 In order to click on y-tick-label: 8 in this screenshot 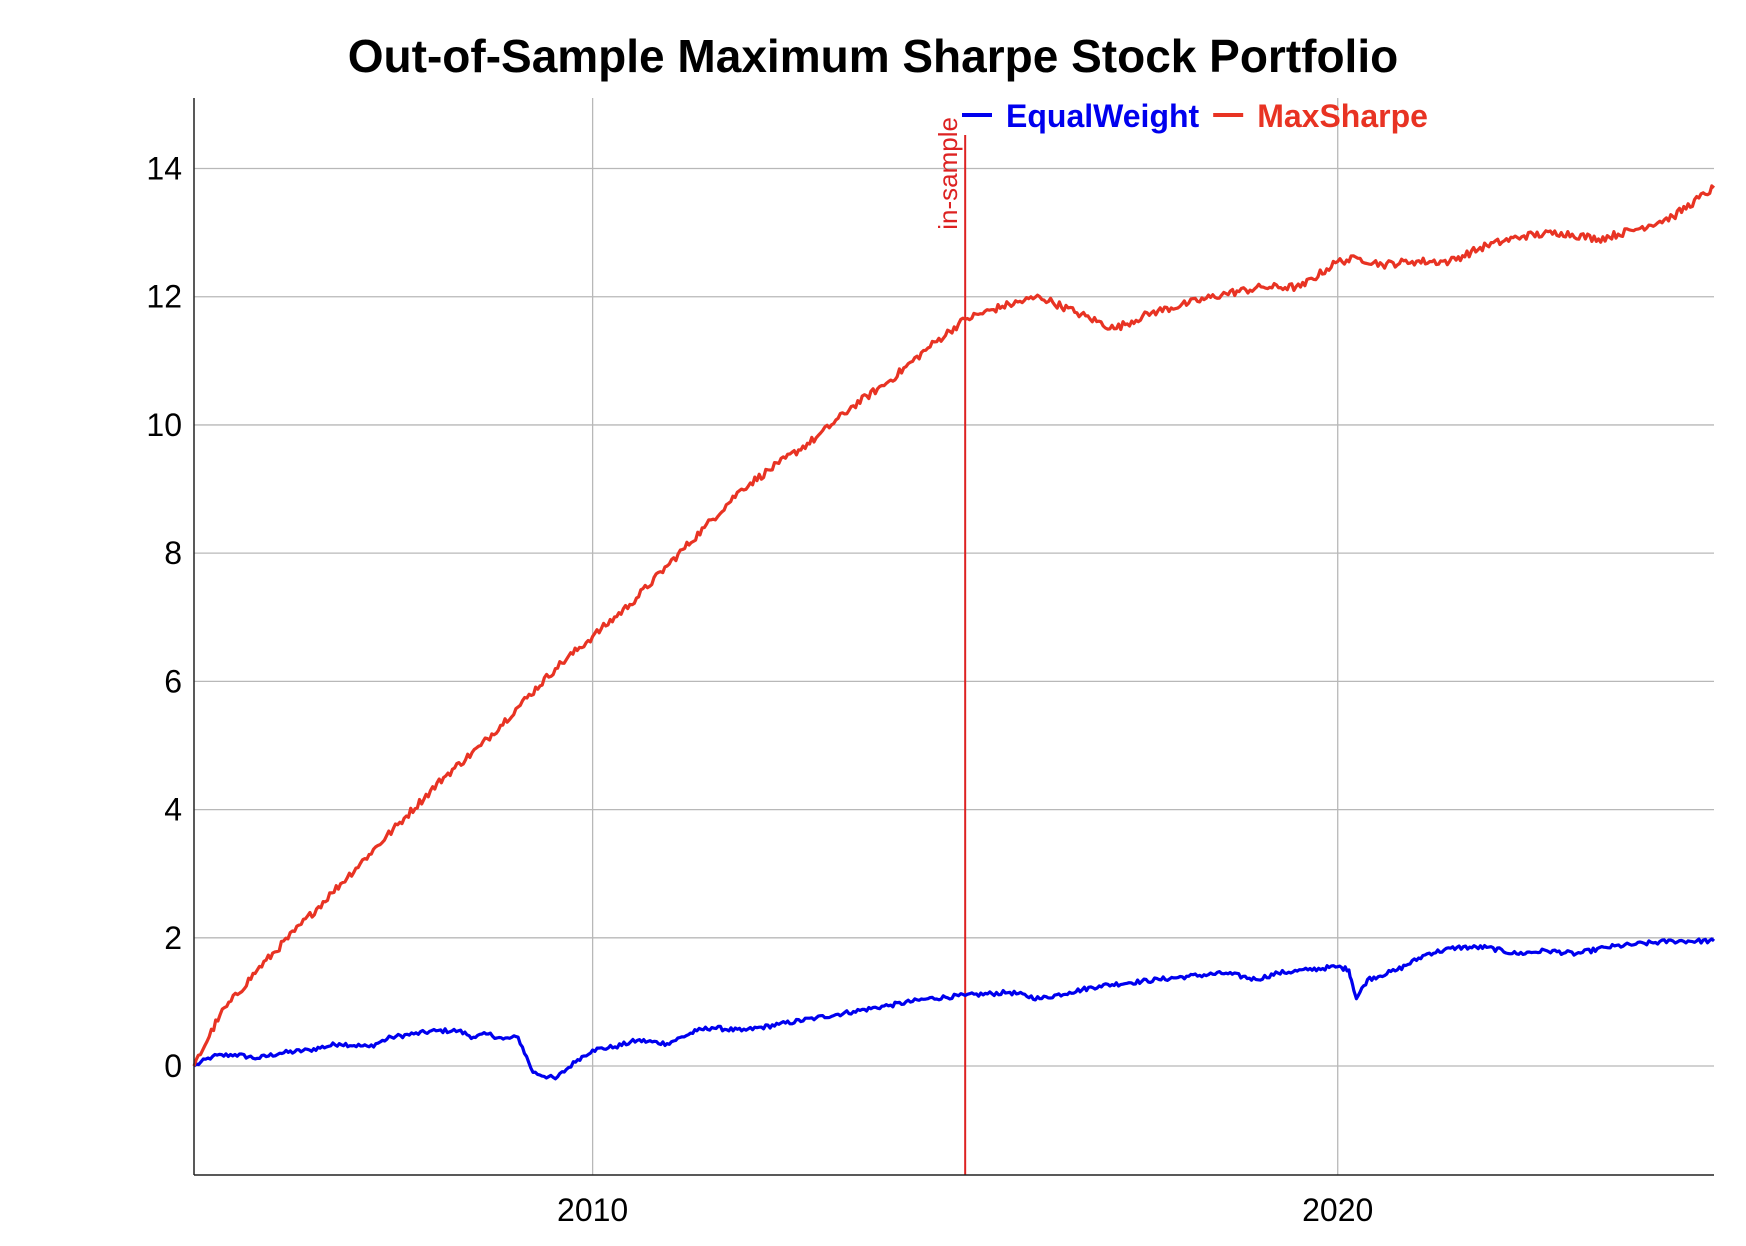, I will do `click(173, 553)`.